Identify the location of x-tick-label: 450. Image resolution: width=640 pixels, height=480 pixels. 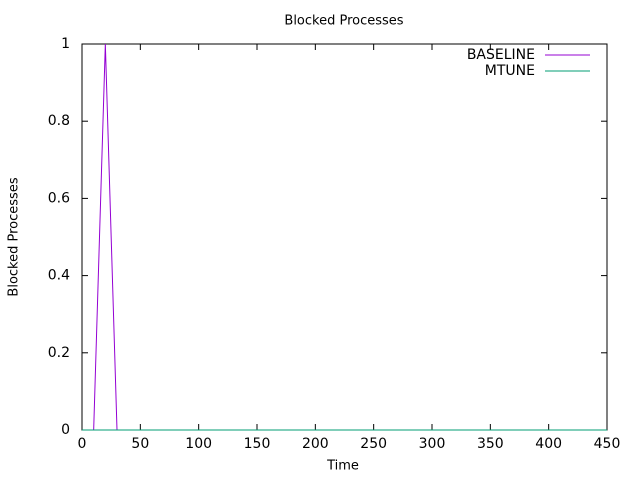
(607, 444).